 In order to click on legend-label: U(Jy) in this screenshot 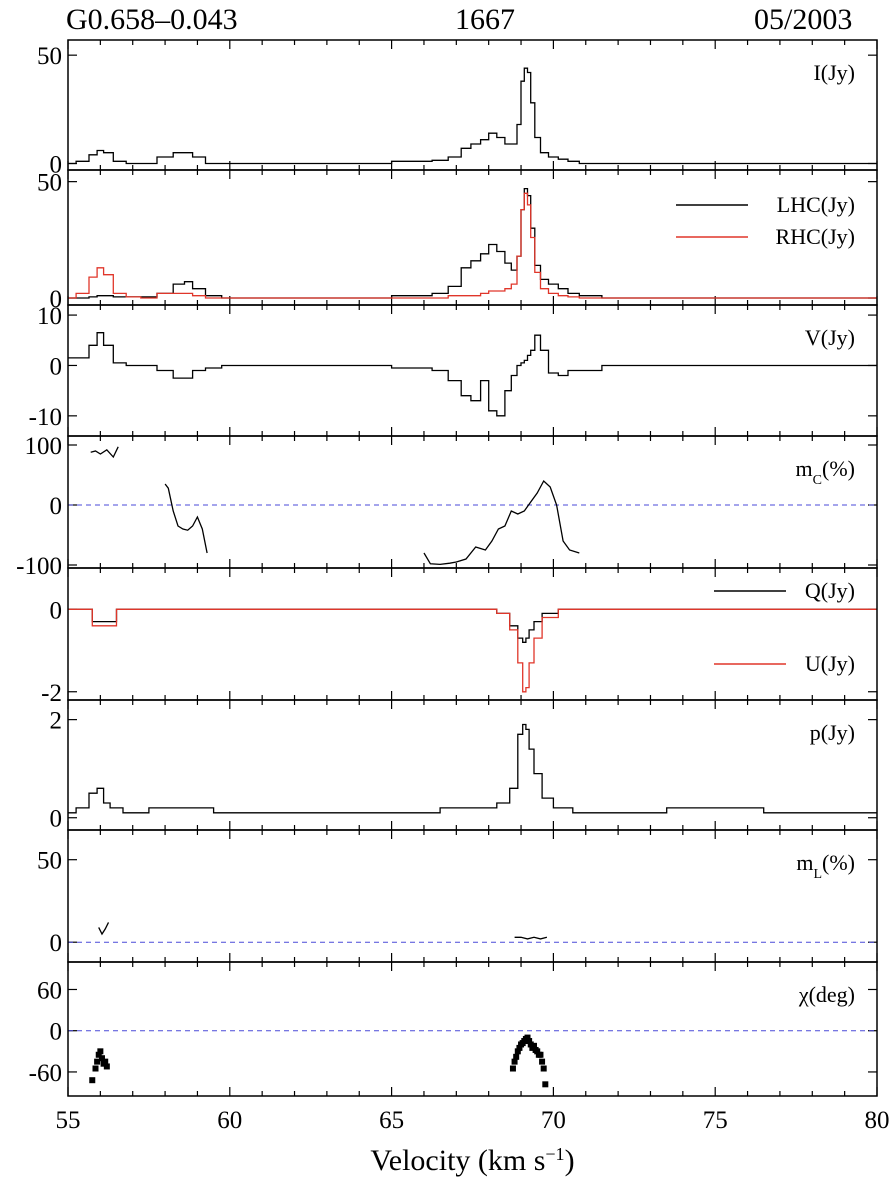, I will do `click(830, 663)`.